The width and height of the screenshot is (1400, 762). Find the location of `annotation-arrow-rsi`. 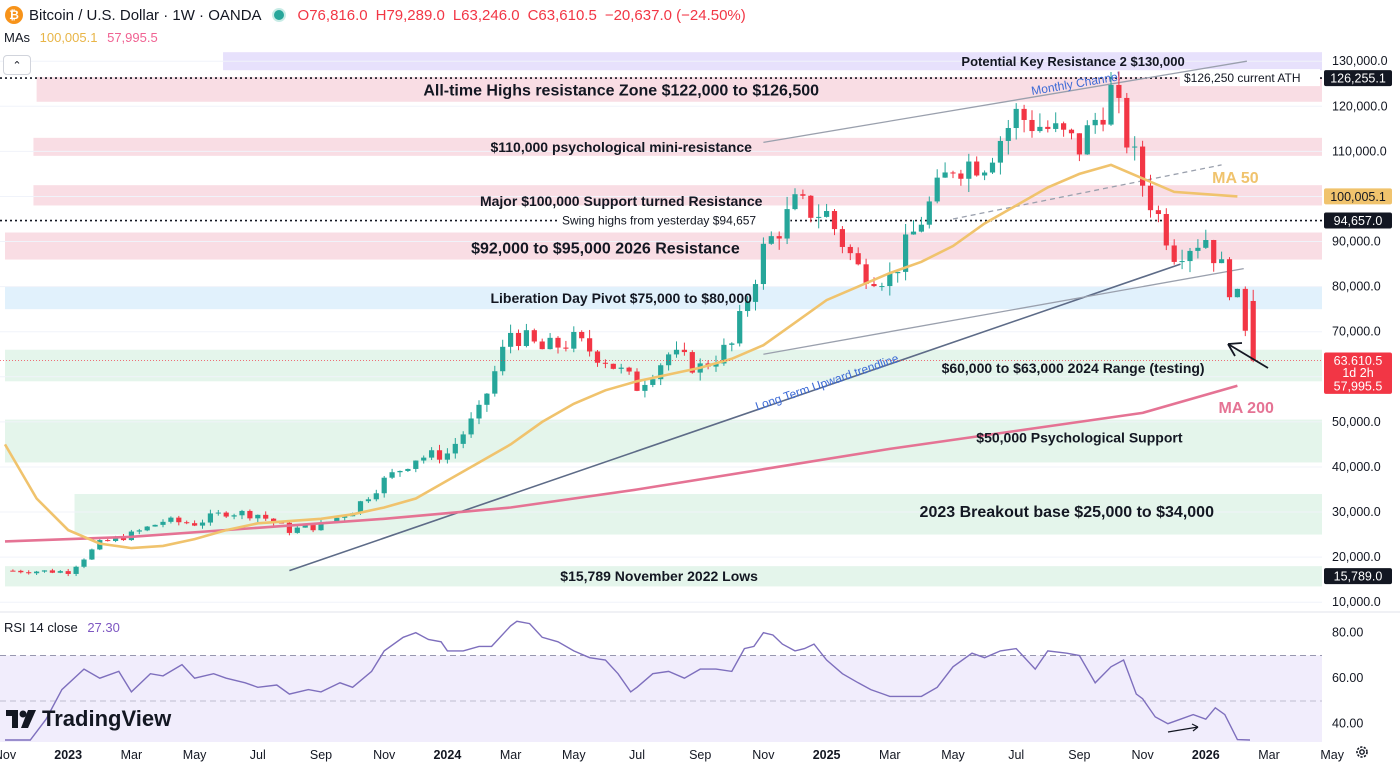

annotation-arrow-rsi is located at coordinates (1183, 729).